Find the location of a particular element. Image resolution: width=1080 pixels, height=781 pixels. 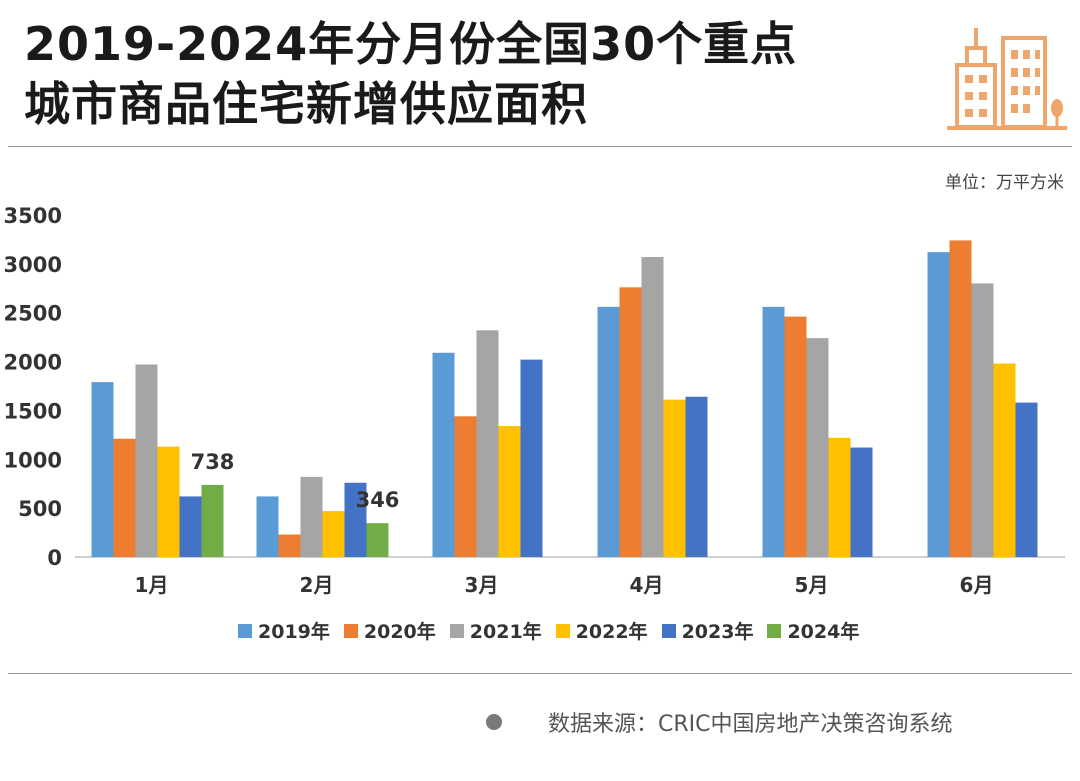

legend-item: 2020年 is located at coordinates (389, 630).